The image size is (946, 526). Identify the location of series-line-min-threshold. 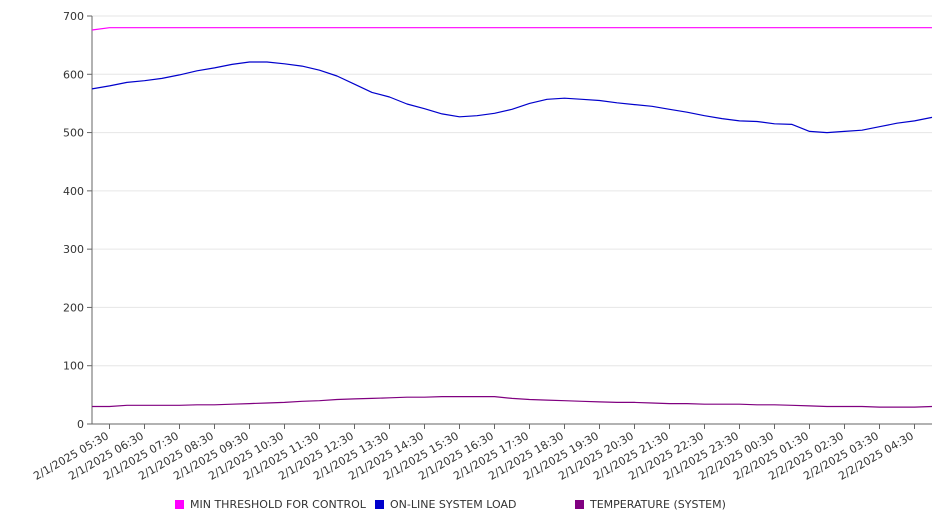
(511, 29).